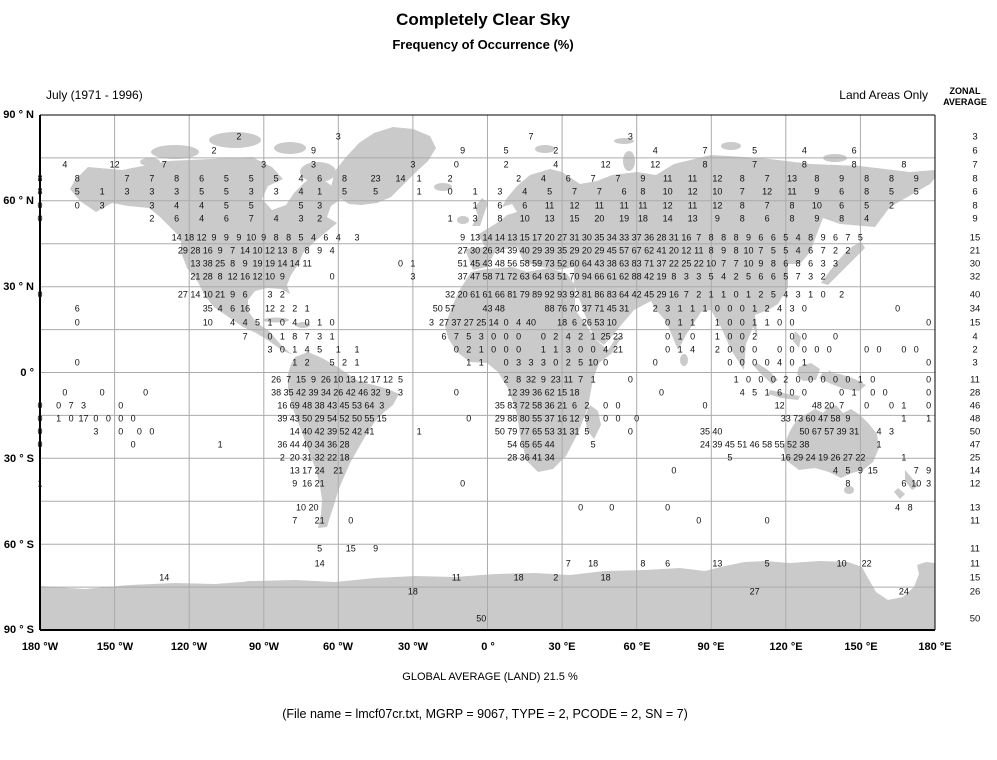  I want to click on coverage-label: Land Areas Only, so click(883, 95).